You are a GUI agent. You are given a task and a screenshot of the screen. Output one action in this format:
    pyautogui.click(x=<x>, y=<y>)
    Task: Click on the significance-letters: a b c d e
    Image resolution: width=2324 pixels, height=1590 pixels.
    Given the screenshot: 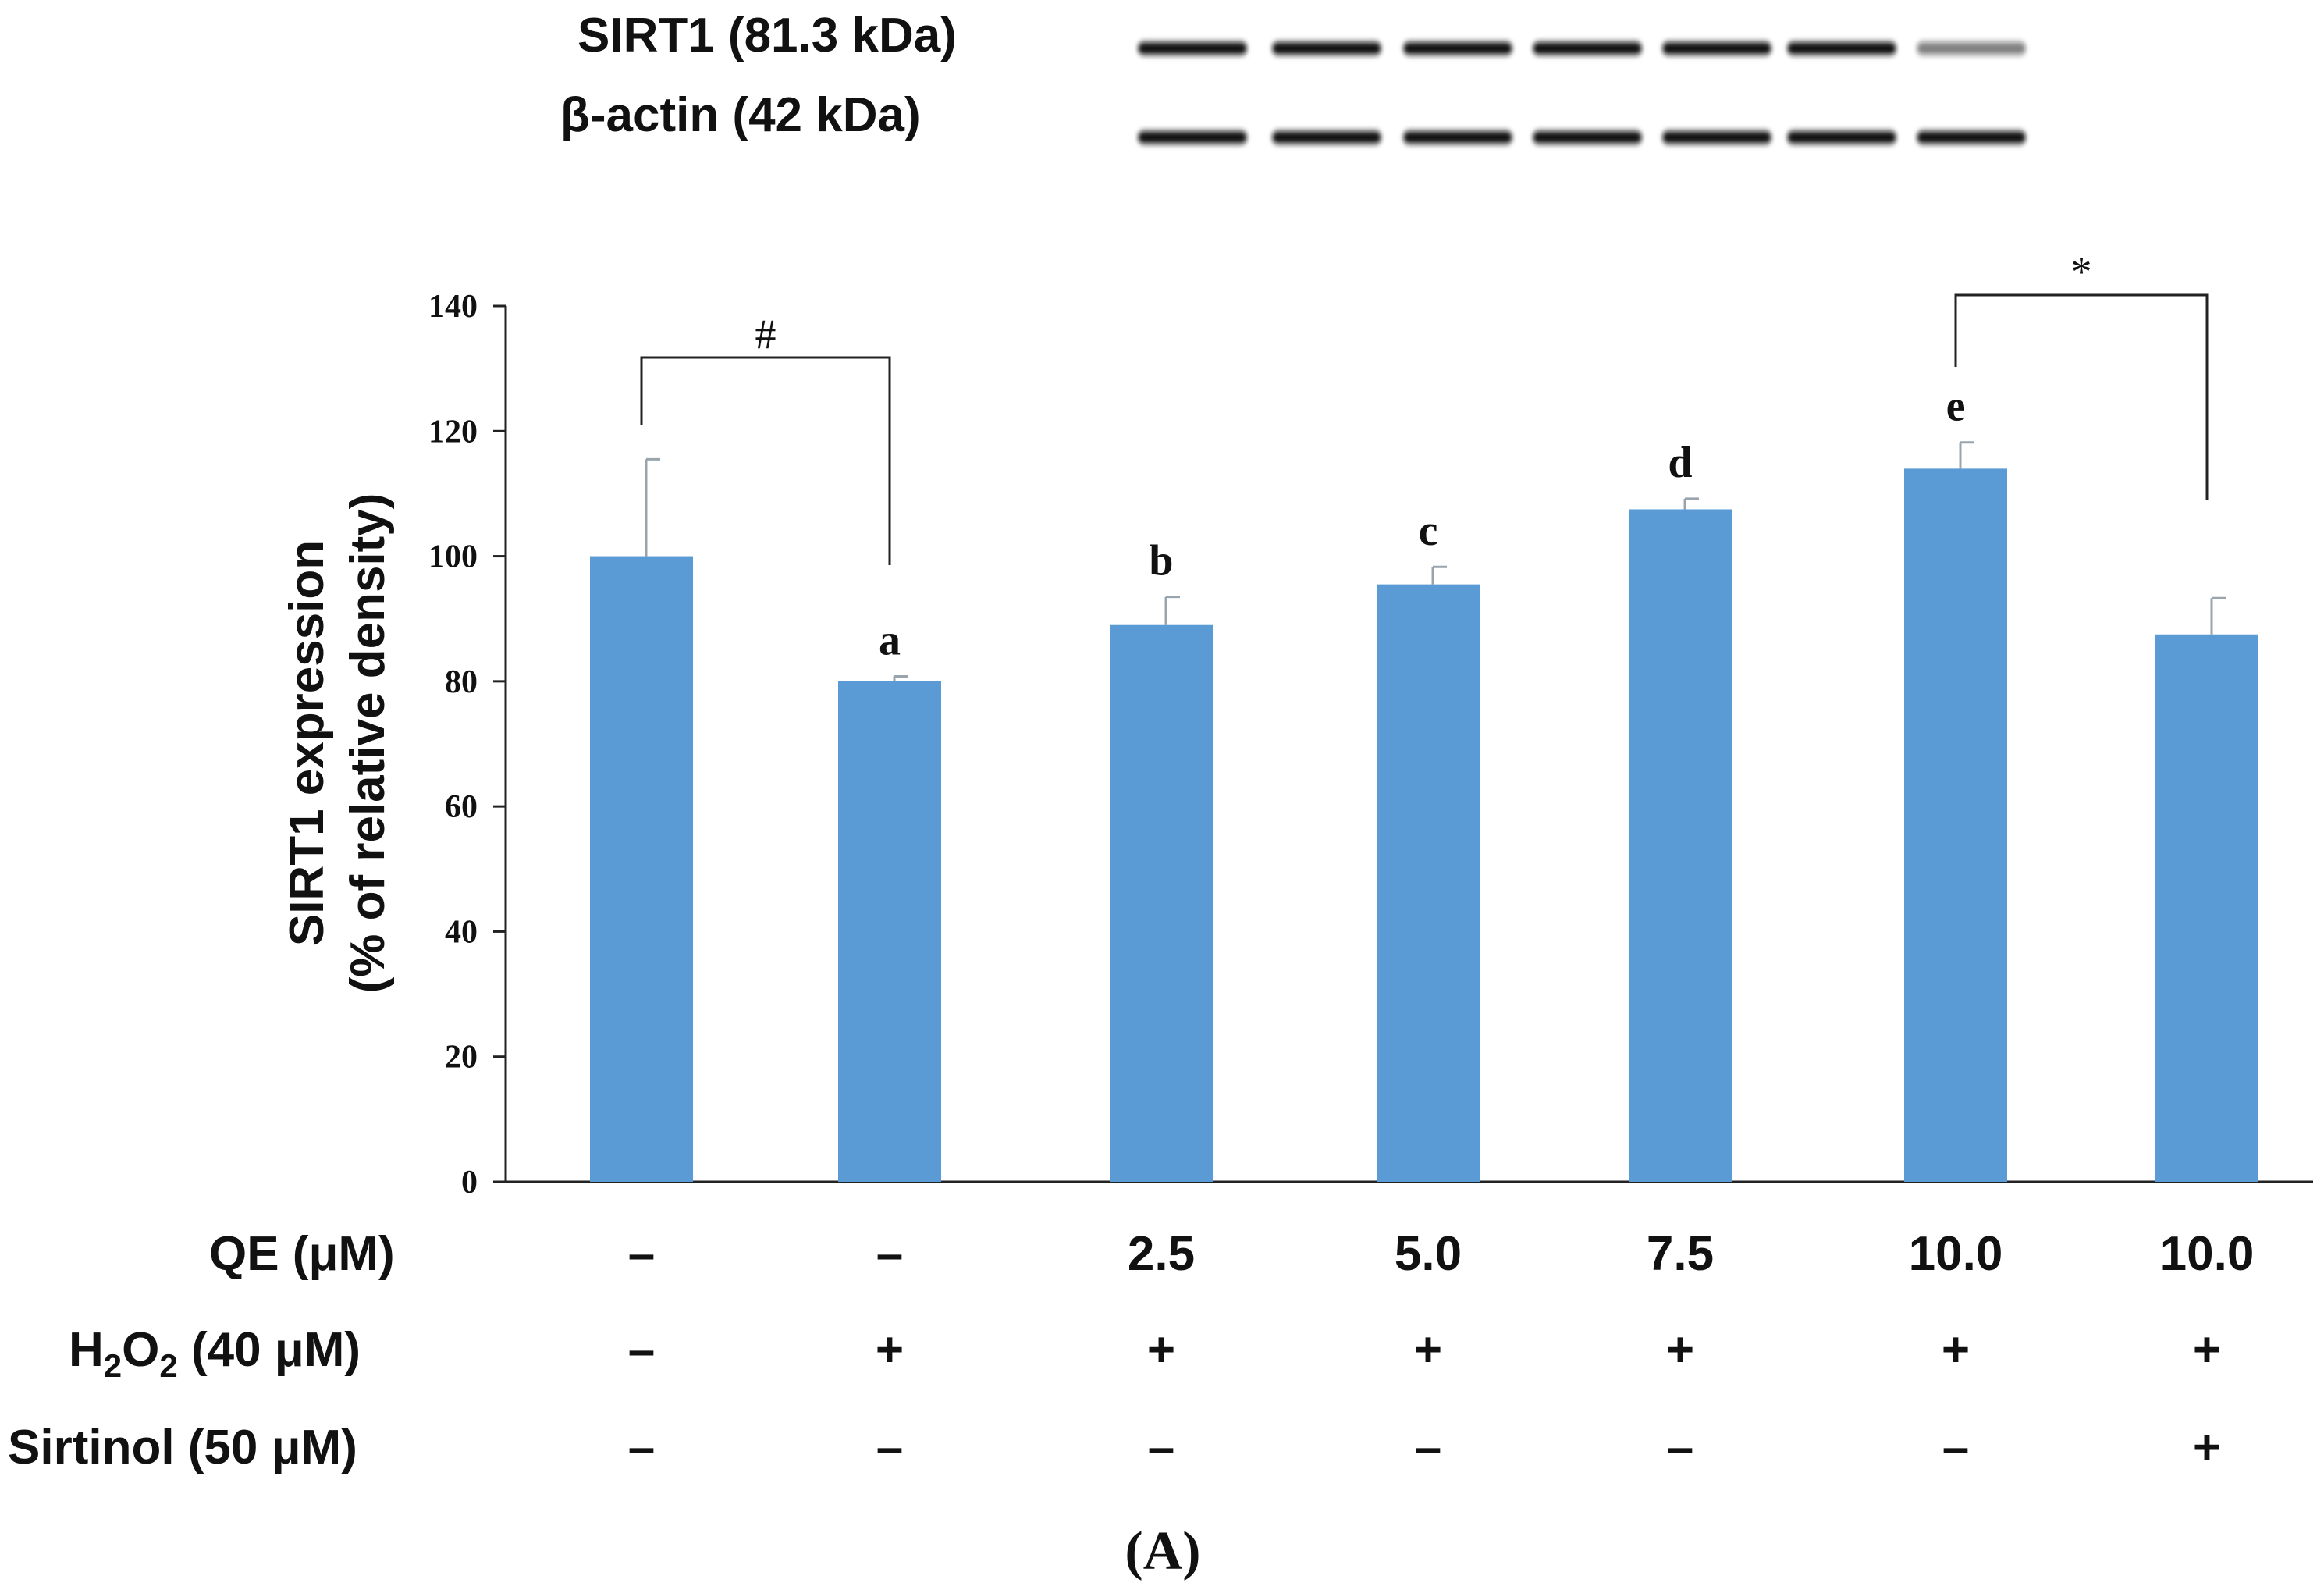 What is the action you would take?
    pyautogui.click(x=1422, y=523)
    